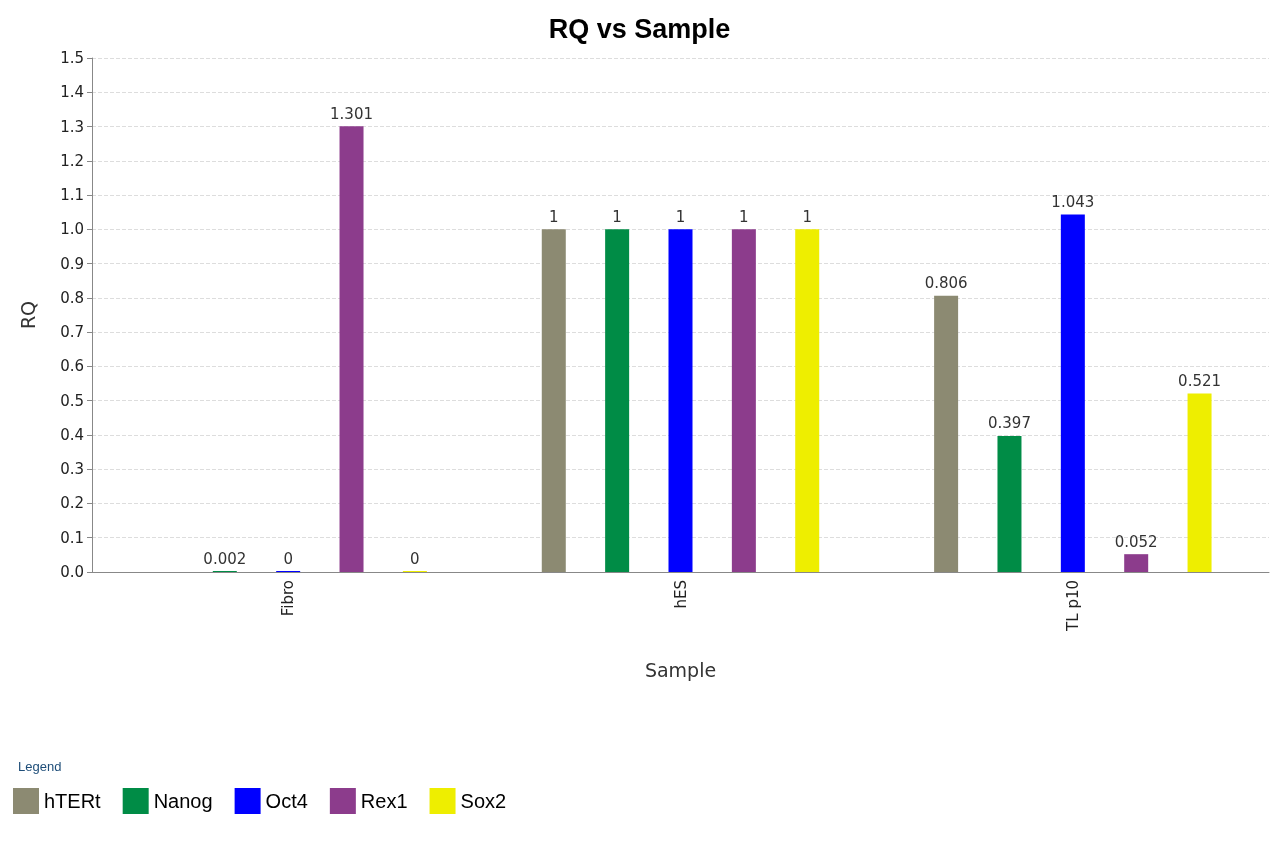  Describe the element at coordinates (72, 229) in the screenshot. I see `y-tick-label: 1.0` at that location.